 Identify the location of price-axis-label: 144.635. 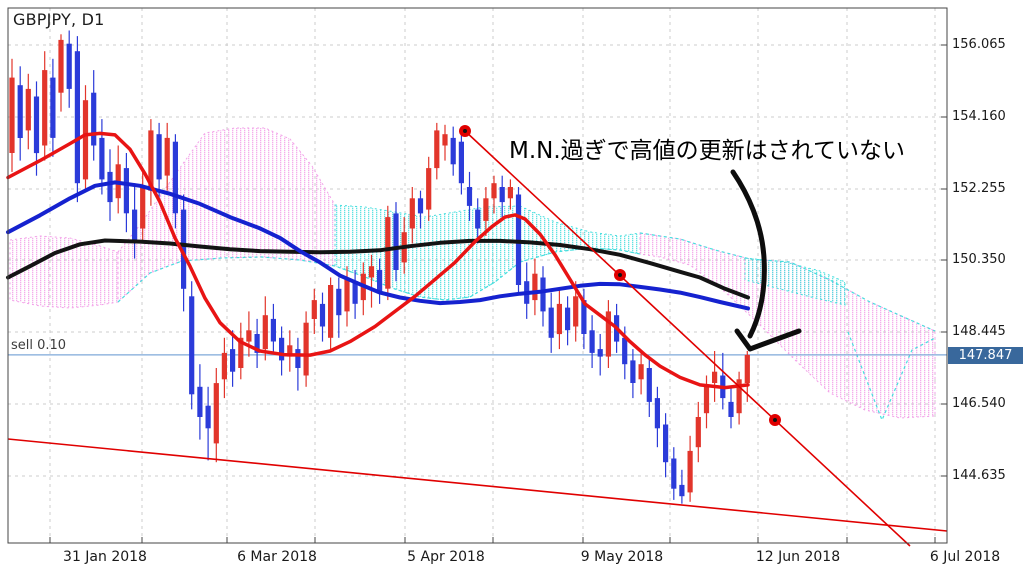
(979, 475).